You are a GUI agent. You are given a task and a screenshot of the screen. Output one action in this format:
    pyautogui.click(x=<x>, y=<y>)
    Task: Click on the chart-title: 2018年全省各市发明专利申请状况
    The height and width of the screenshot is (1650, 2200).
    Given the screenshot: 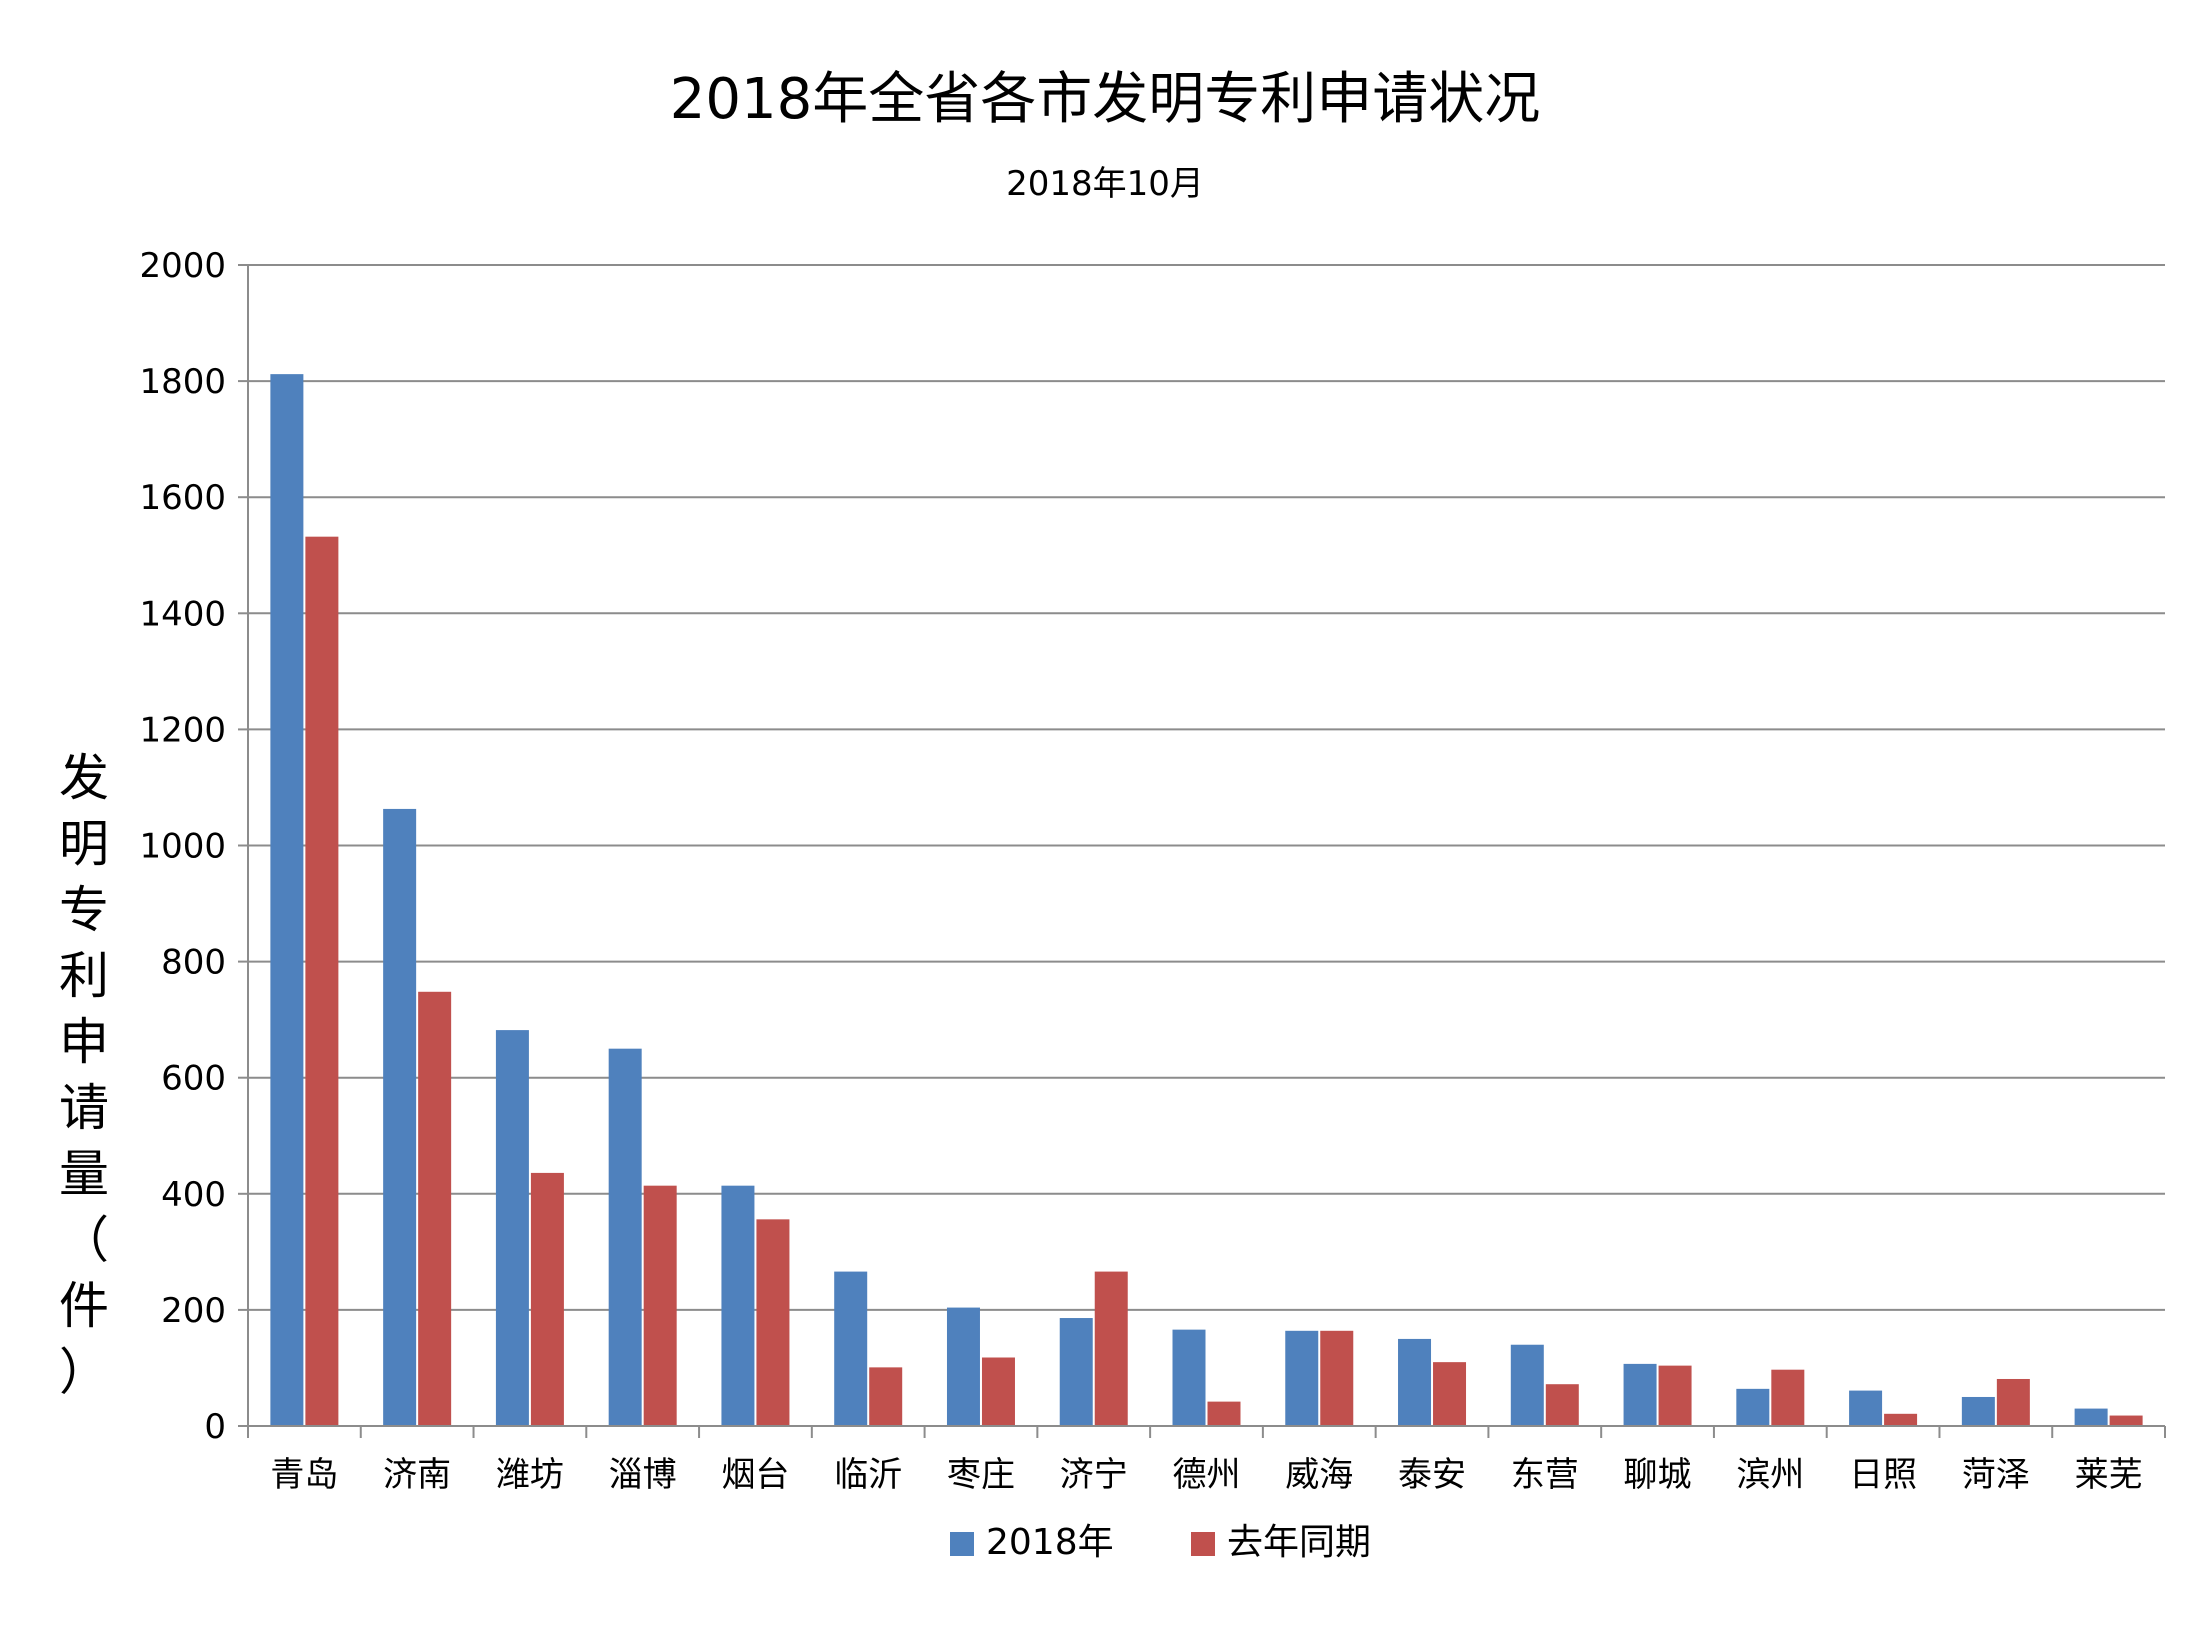 What is the action you would take?
    pyautogui.click(x=1105, y=99)
    